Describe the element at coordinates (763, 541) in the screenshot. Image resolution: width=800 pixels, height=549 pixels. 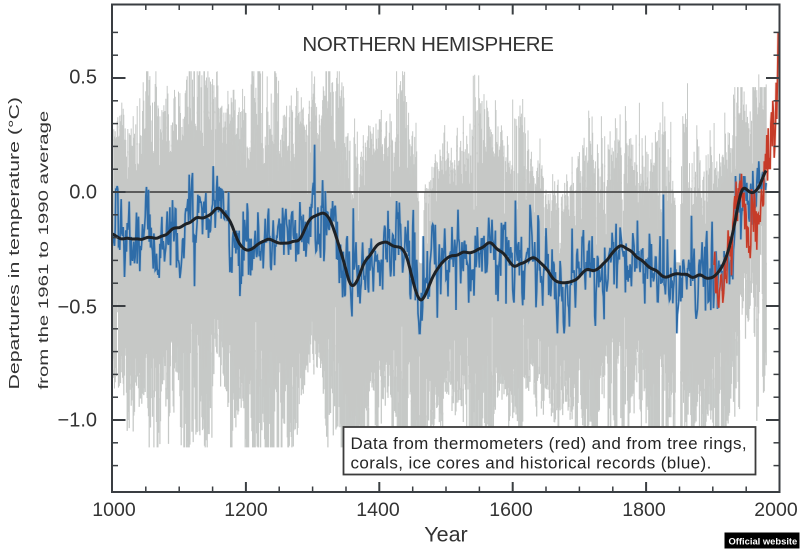
I see `svg-text: Official website` at that location.